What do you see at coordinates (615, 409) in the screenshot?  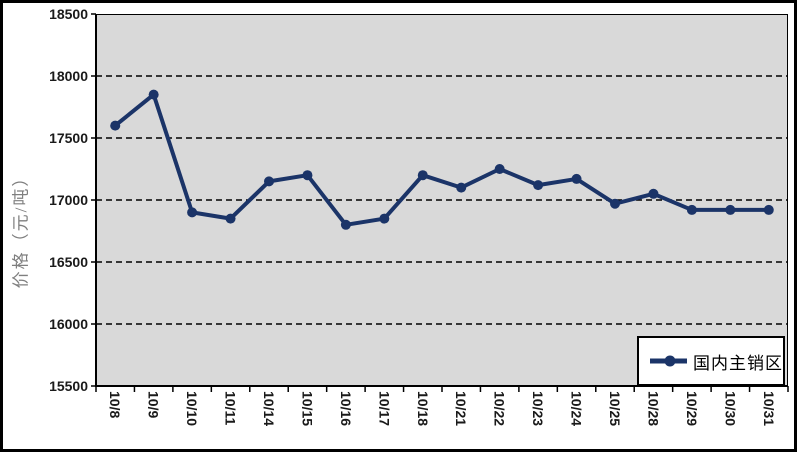 I see `x-axis-tick-label: 10/25` at bounding box center [615, 409].